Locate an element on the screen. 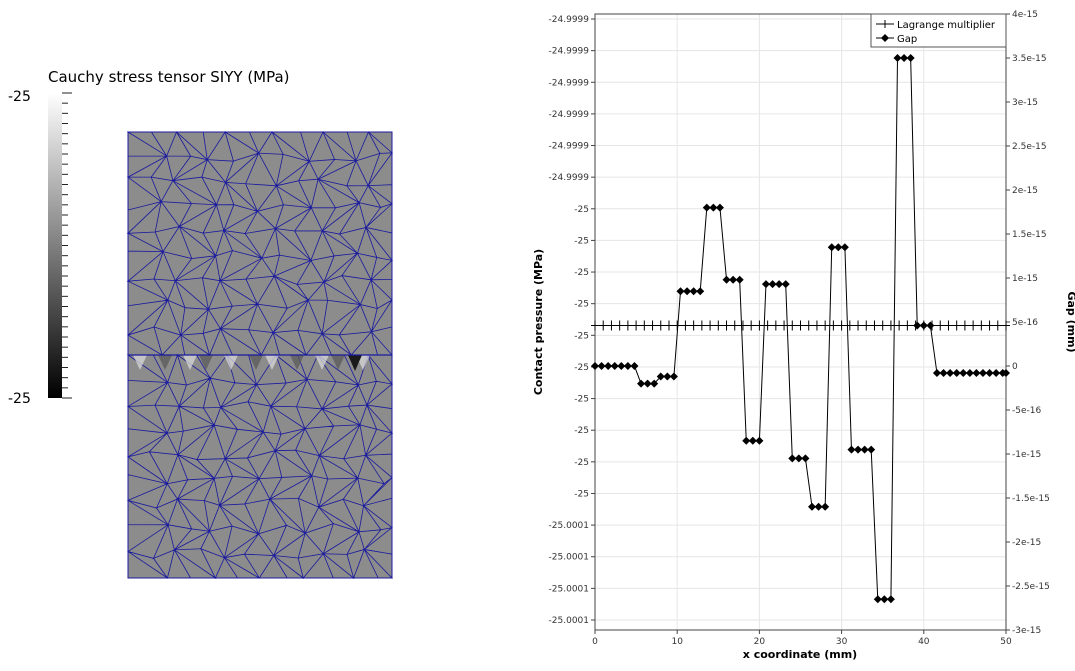 The width and height of the screenshot is (1075, 671). right-tick-label: -5e-16 is located at coordinates (1026, 411).